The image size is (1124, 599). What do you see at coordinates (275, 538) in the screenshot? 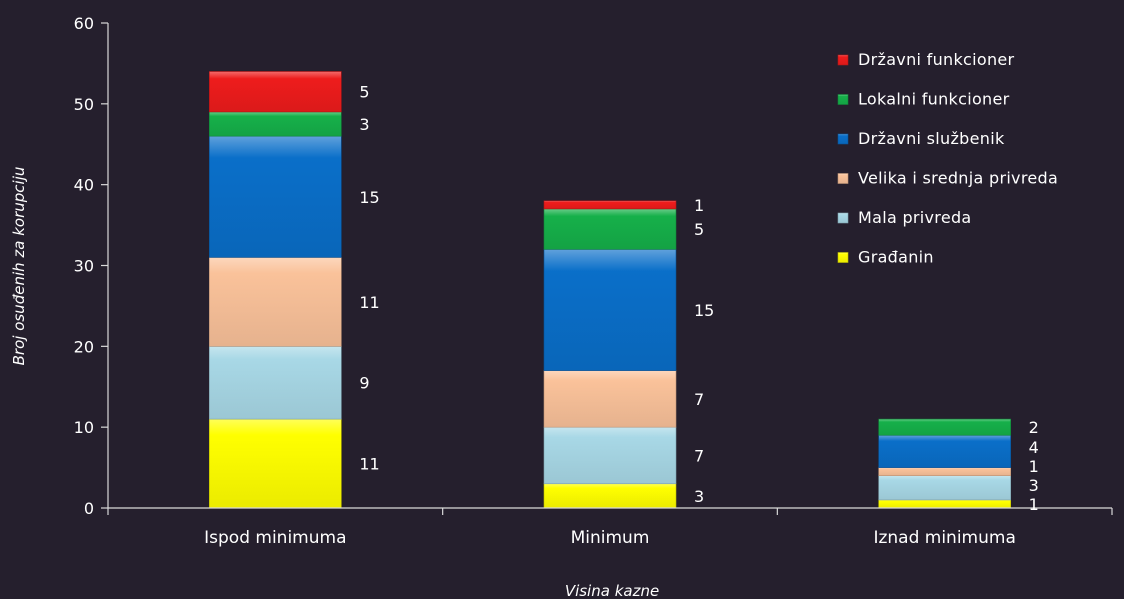
I see `category-label: Ispod minimuma` at bounding box center [275, 538].